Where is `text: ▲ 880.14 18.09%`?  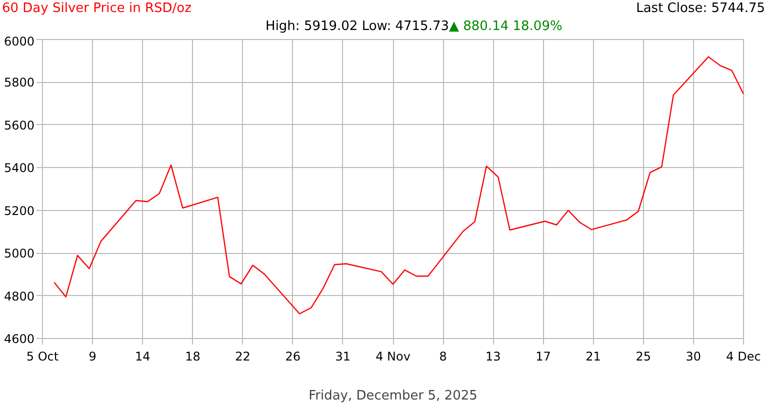
text: ▲ 880.14 18.09% is located at coordinates (505, 27).